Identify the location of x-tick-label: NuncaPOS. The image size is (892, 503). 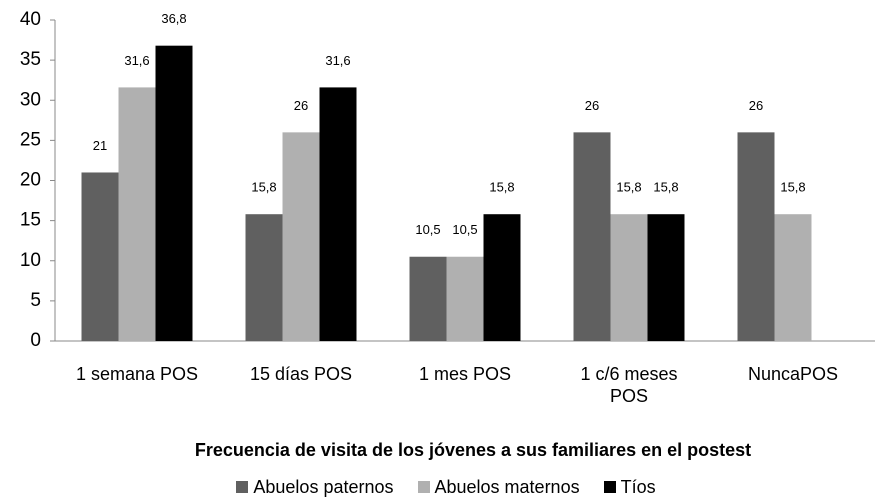
(793, 374).